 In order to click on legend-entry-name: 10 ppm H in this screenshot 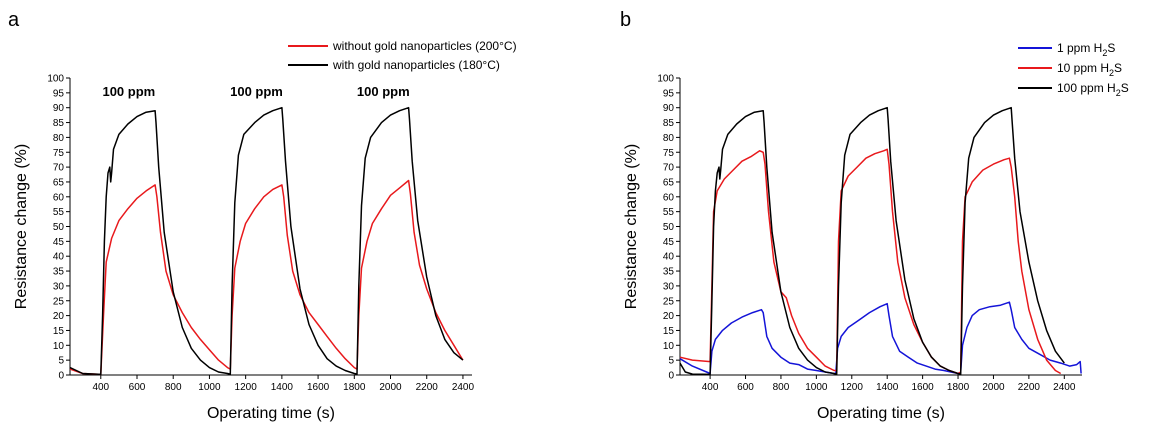, I will do `click(1083, 68)`.